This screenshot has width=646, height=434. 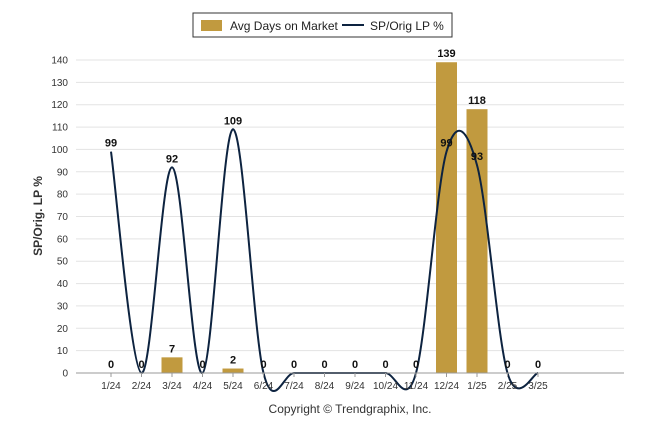 I want to click on y-tick-label: 90, so click(x=63, y=172).